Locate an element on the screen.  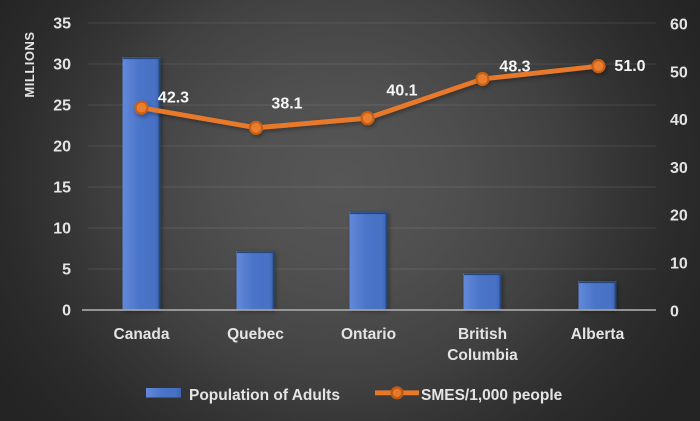
svg-text: 38.1 is located at coordinates (286, 104).